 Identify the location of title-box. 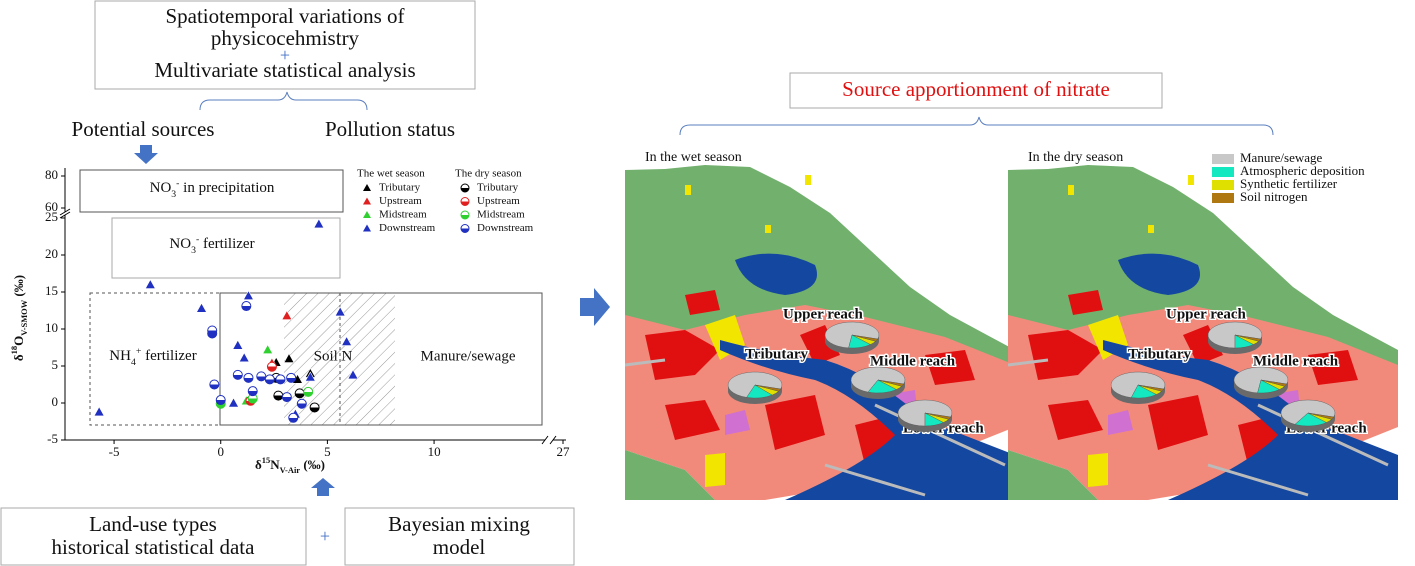
(976, 90).